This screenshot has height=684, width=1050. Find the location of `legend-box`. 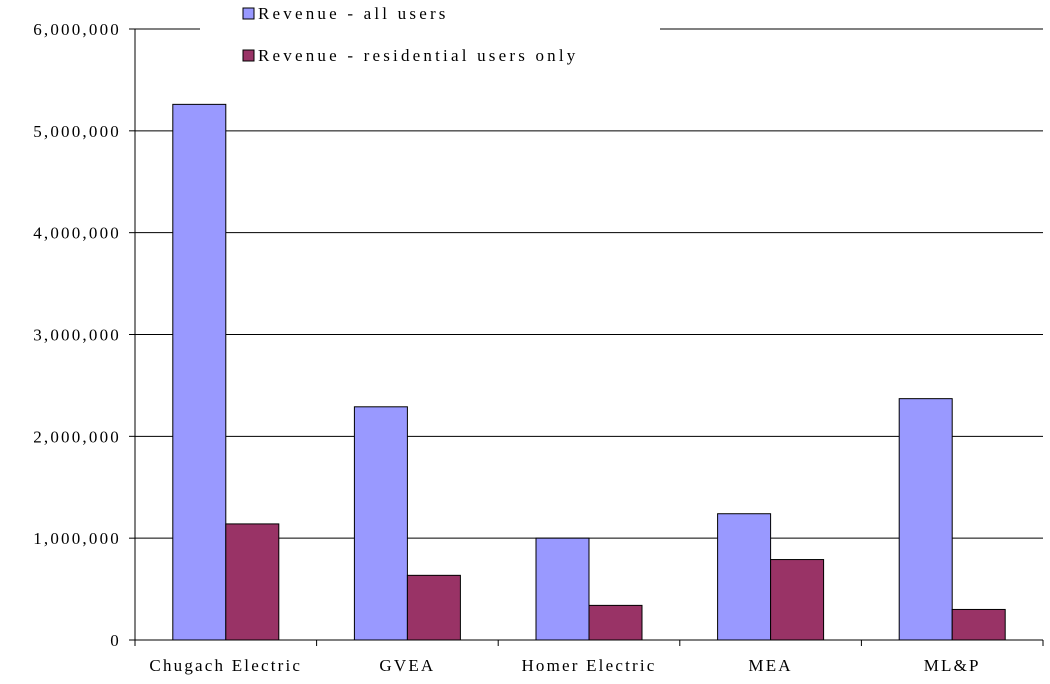

legend-box is located at coordinates (430, 35).